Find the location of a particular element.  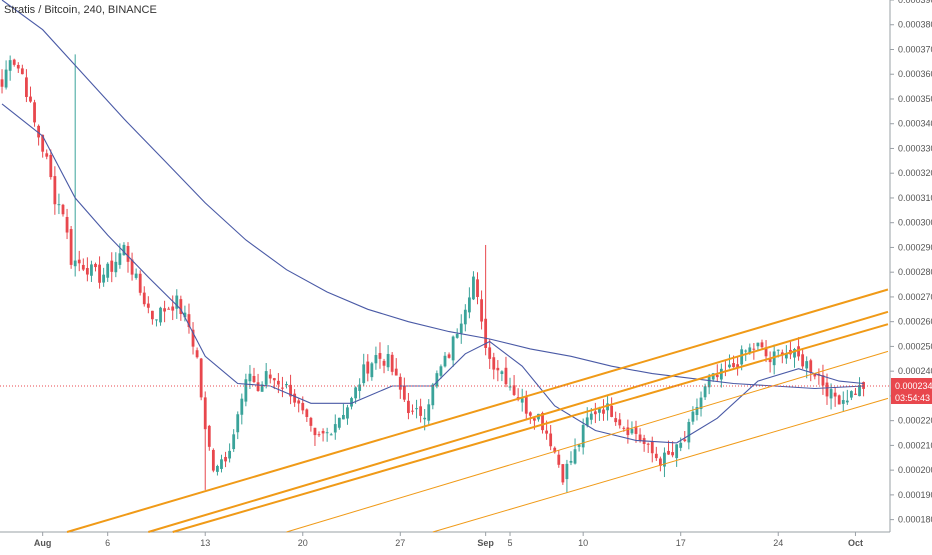

x-tick-label: 13 is located at coordinates (205, 543).